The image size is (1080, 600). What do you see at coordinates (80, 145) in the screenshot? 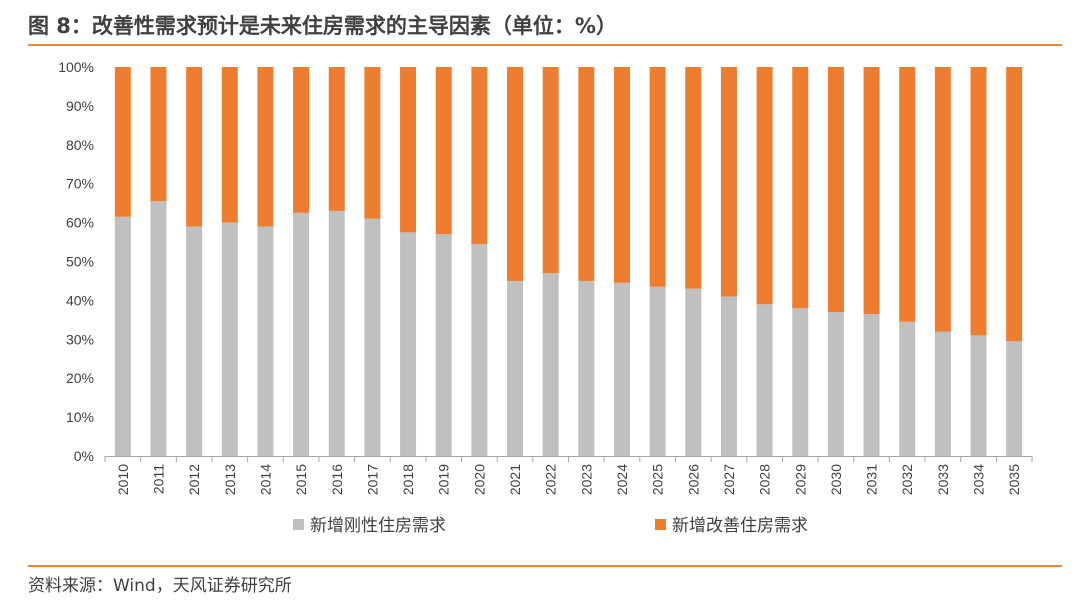
I see `y-tick-label: 80%` at bounding box center [80, 145].